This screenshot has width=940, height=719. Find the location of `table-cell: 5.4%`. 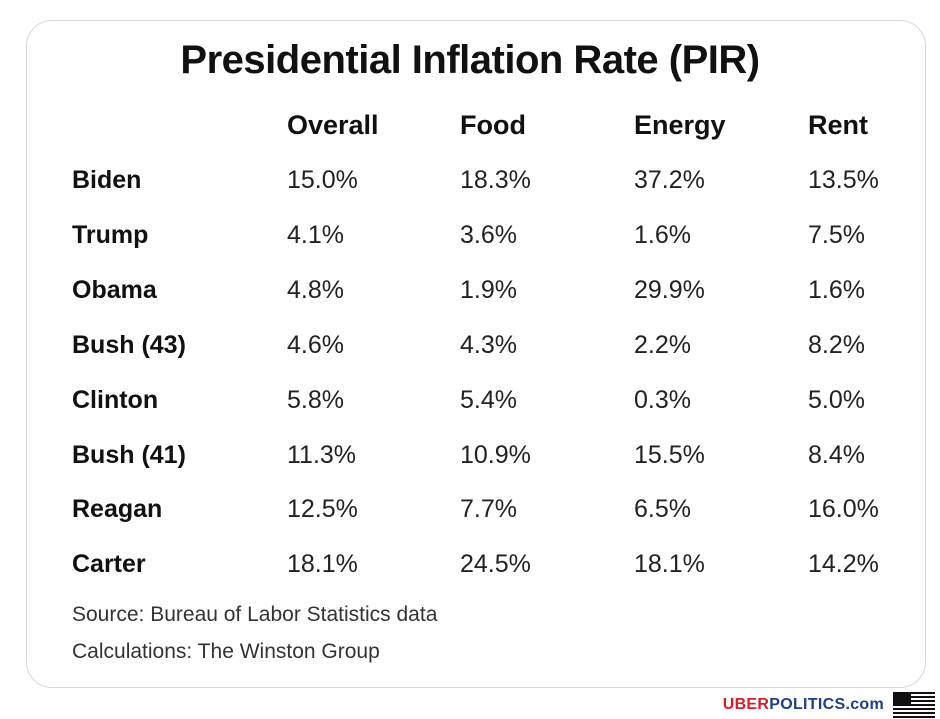

table-cell: 5.4% is located at coordinates (488, 400).